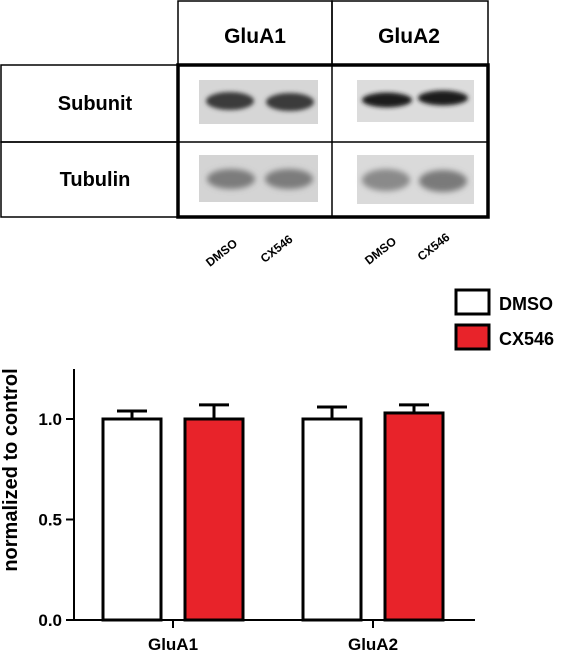  I want to click on subunit-blot, so click(336, 102).